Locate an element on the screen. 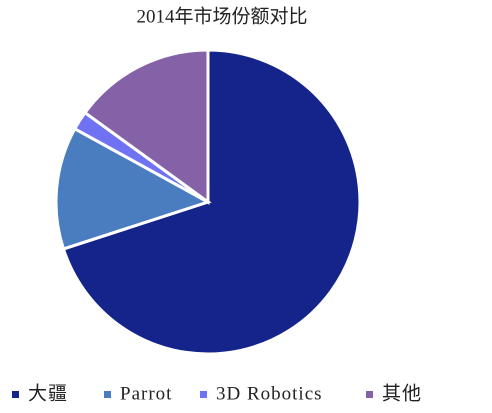  legend-label: Parrot is located at coordinates (146, 393).